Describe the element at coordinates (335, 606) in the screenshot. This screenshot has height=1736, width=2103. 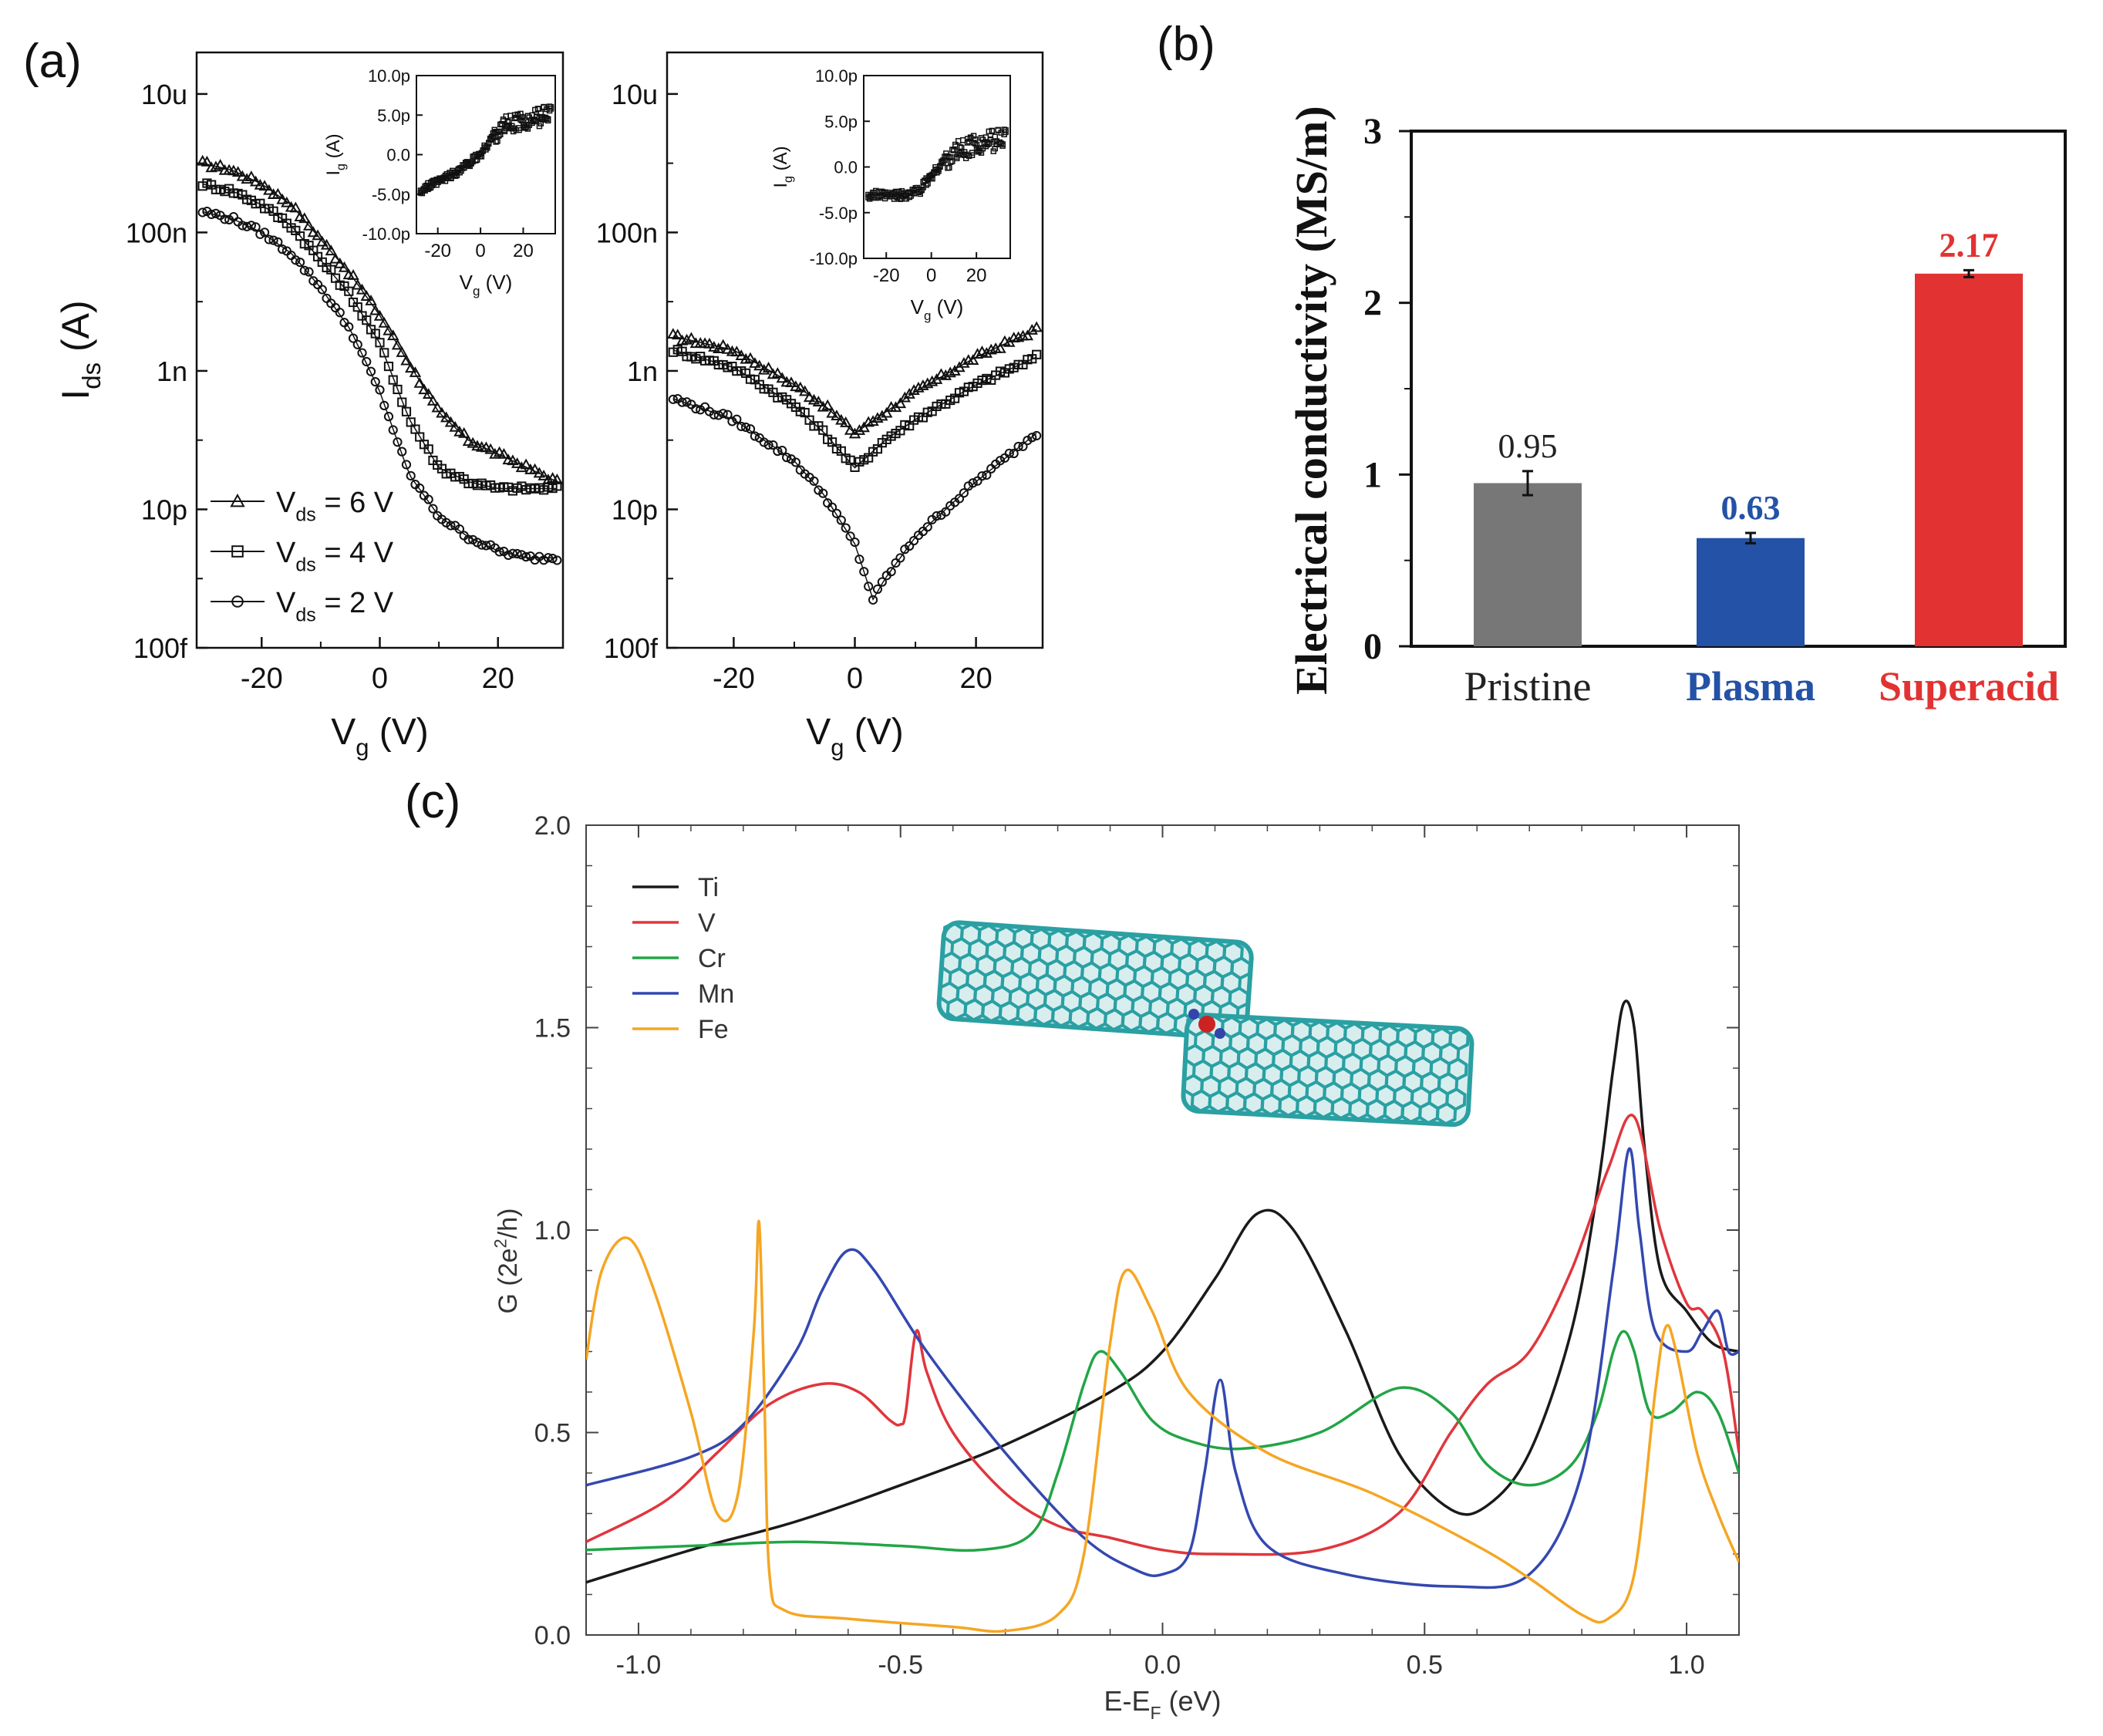
I see `legend-label: Vds = 2 V` at that location.